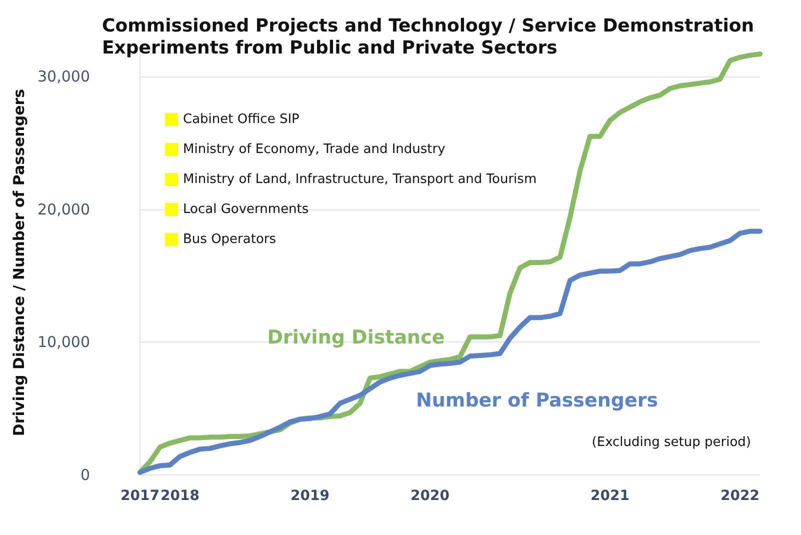 Image resolution: width=801 pixels, height=535 pixels. Describe the element at coordinates (672, 442) in the screenshot. I see `annotation: (Excluding setup period)` at that location.